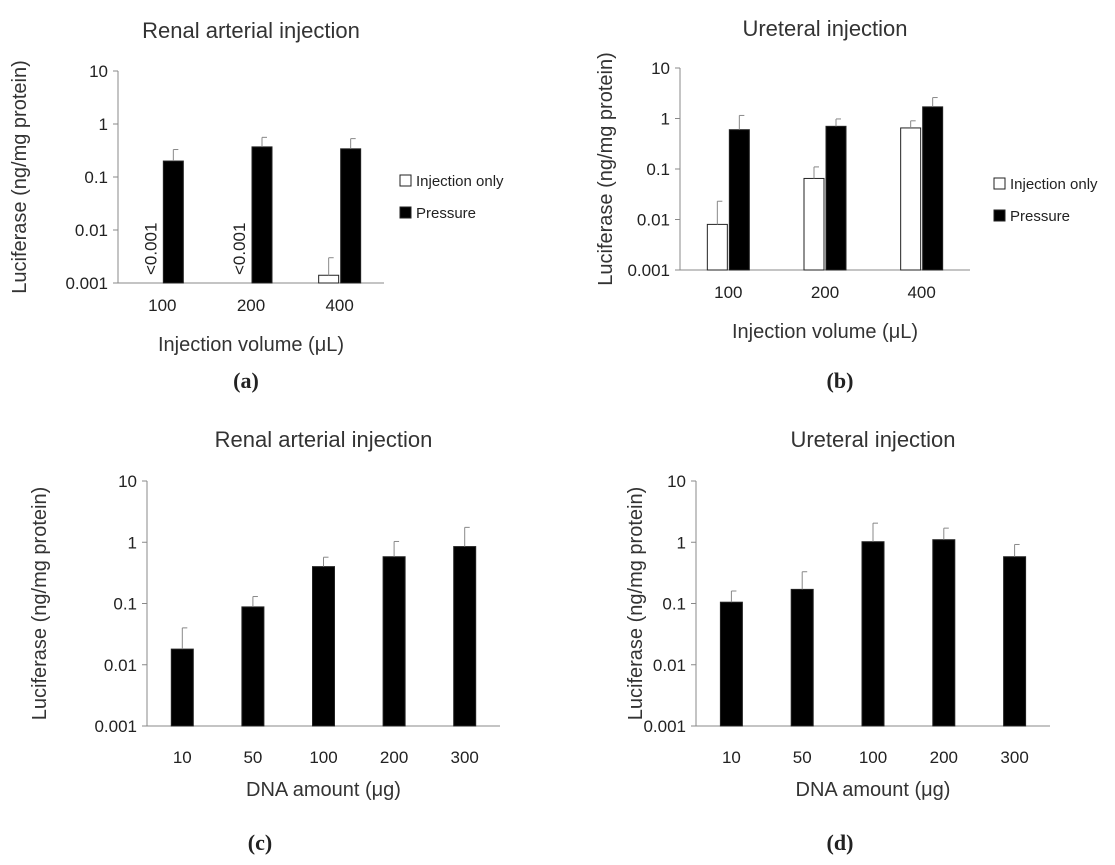 Image resolution: width=1115 pixels, height=865 pixels. What do you see at coordinates (840, 380) in the screenshot?
I see `caption-b: (b)` at bounding box center [840, 380].